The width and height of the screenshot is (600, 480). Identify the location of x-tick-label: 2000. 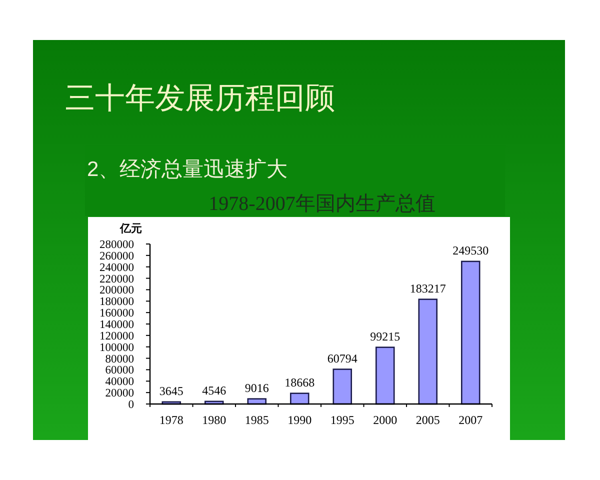
(385, 420).